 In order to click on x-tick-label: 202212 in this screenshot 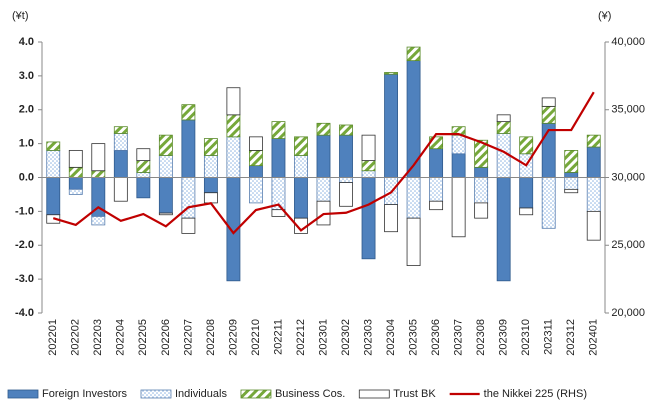, I will do `click(301, 337)`.